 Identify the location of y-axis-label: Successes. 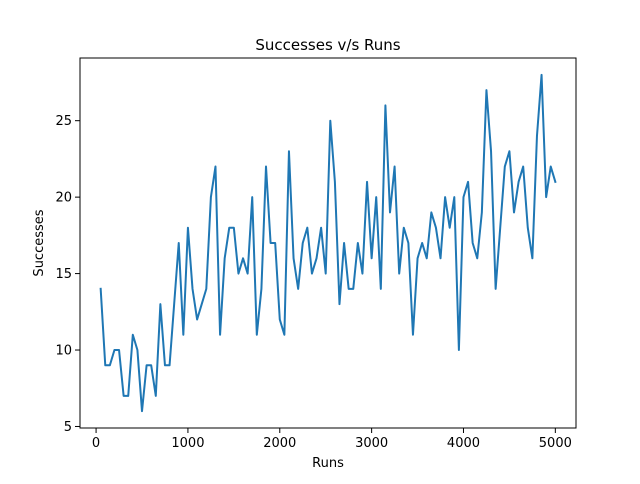
(39, 242).